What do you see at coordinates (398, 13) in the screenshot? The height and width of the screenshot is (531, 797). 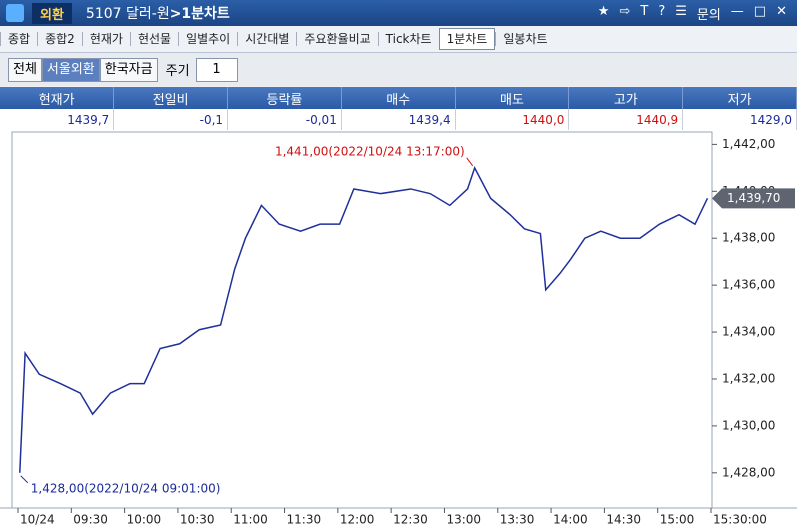 I see `title-bar: 외환 5107 달러-원>1분차트 ★ ⇨ T? ☰ 문의 — □ ✕` at bounding box center [398, 13].